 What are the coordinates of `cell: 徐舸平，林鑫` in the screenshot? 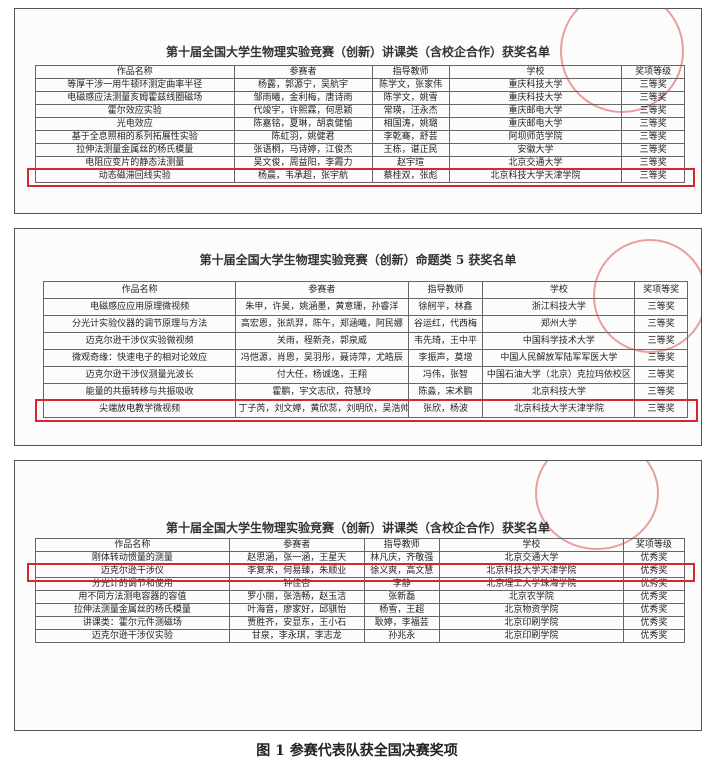 It's located at (445, 307).